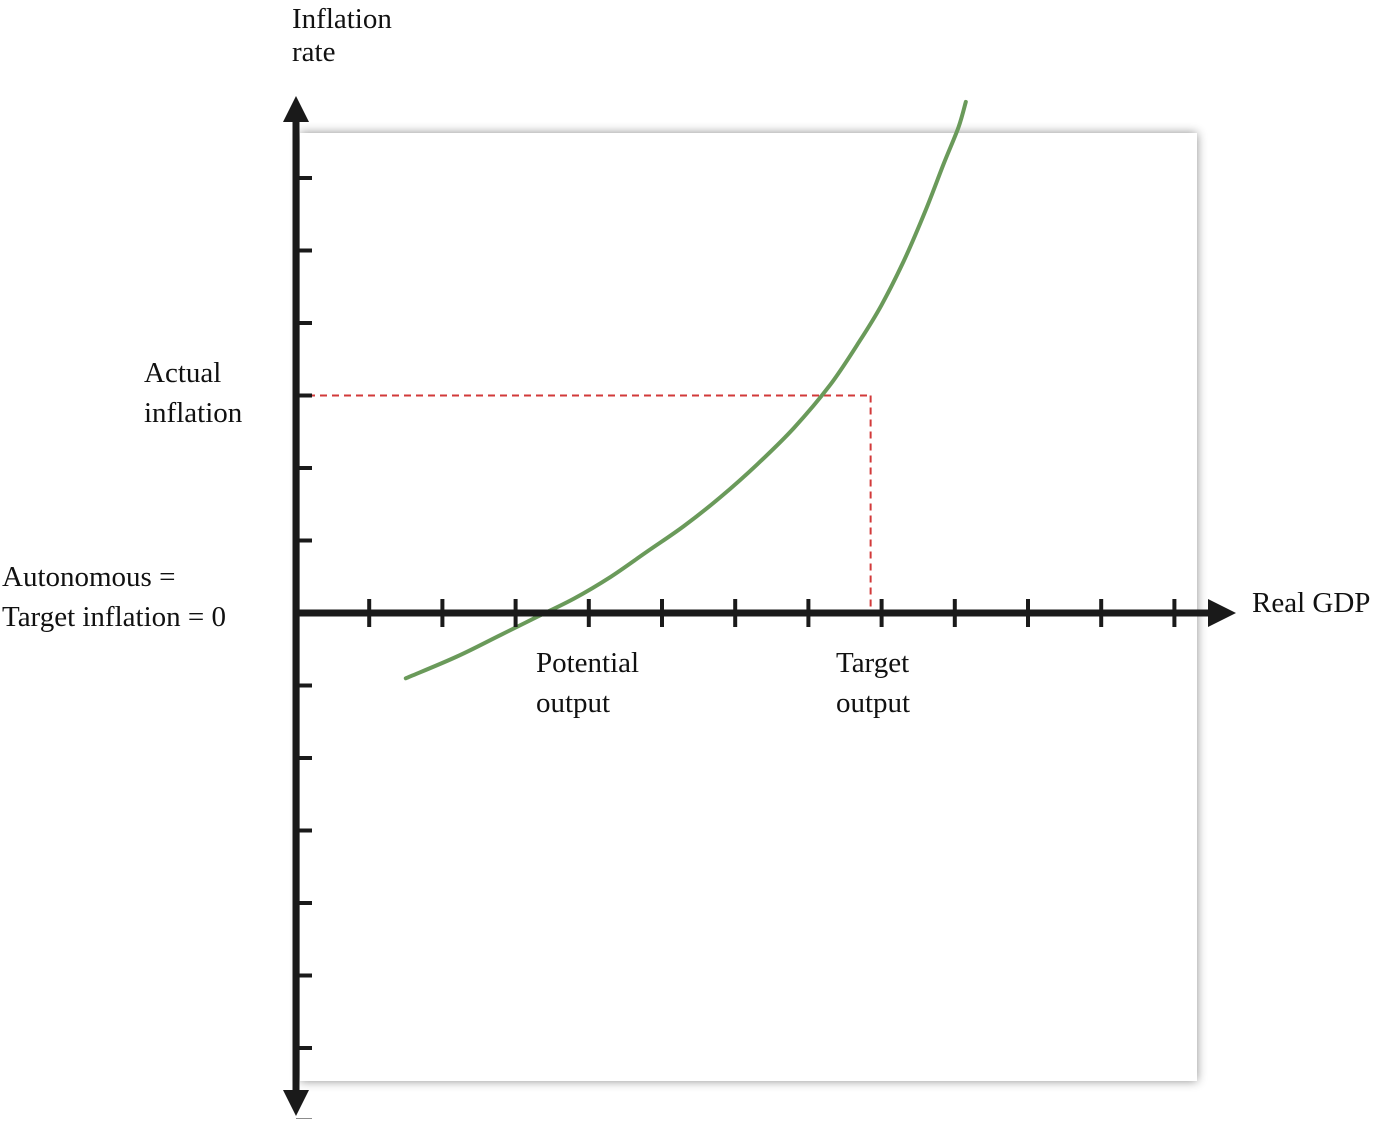 This screenshot has height=1124, width=1387. I want to click on x-axis-arrowhead, so click(1222, 613).